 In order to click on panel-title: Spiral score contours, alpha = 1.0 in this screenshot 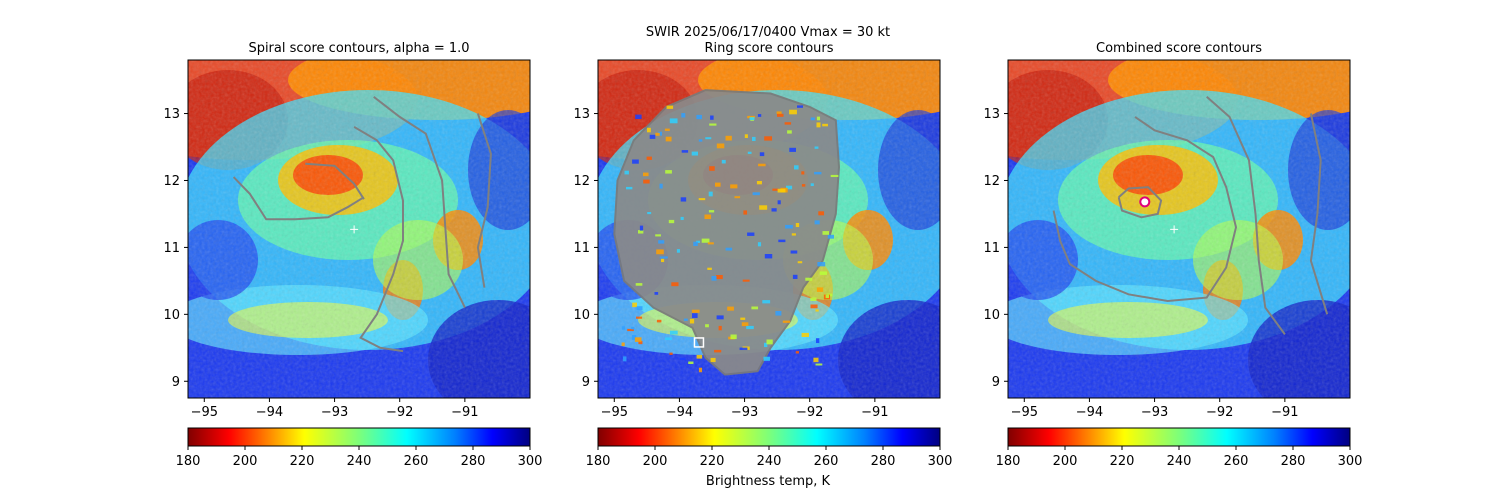, I will do `click(358, 48)`.